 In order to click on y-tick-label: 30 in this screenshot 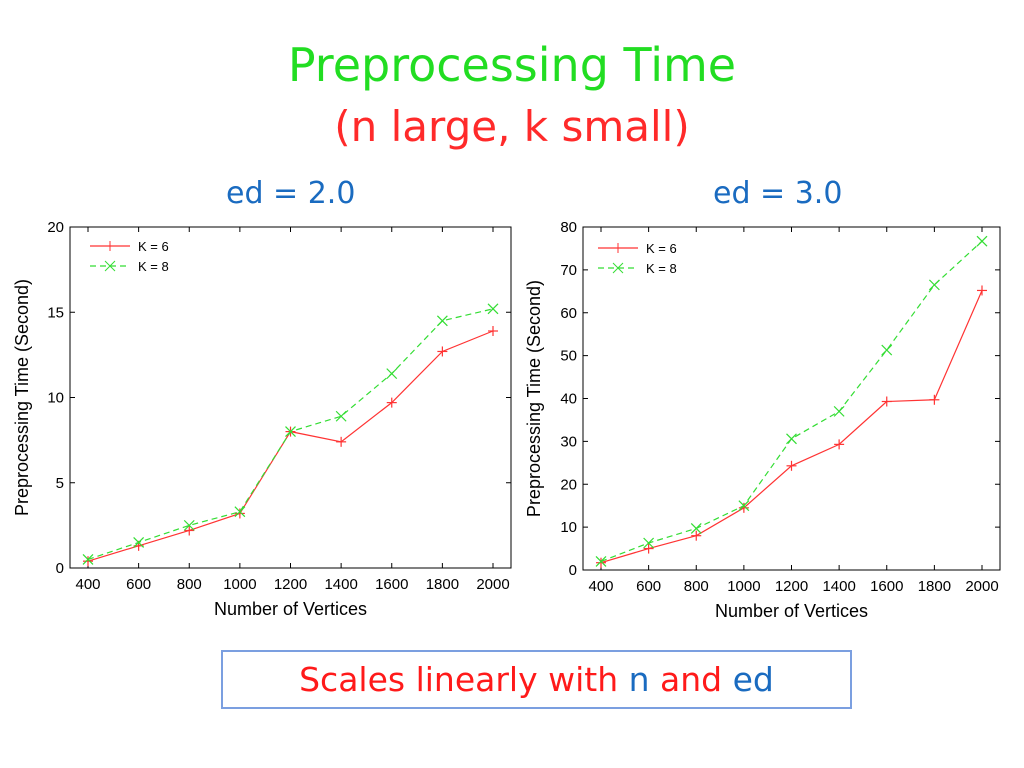, I will do `click(568, 441)`.